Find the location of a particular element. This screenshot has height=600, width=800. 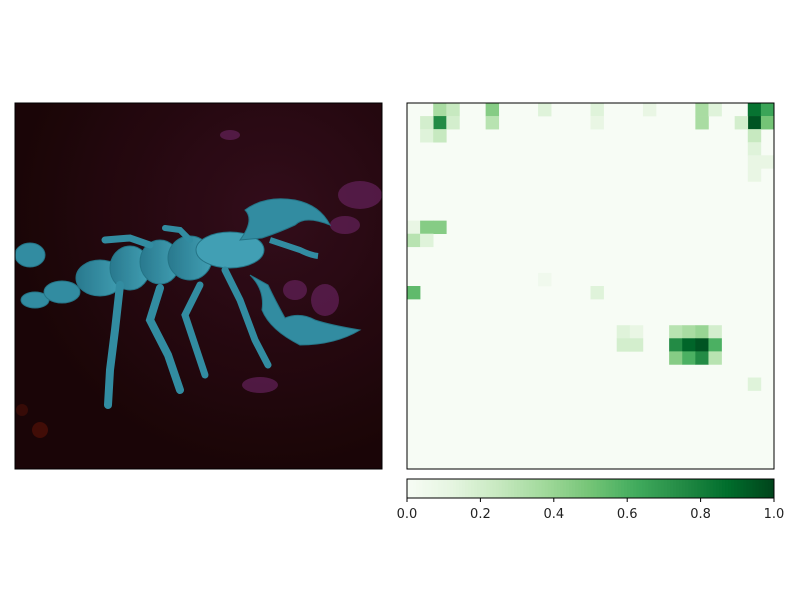

colorbar-tick-label: 0.0 is located at coordinates (407, 514).